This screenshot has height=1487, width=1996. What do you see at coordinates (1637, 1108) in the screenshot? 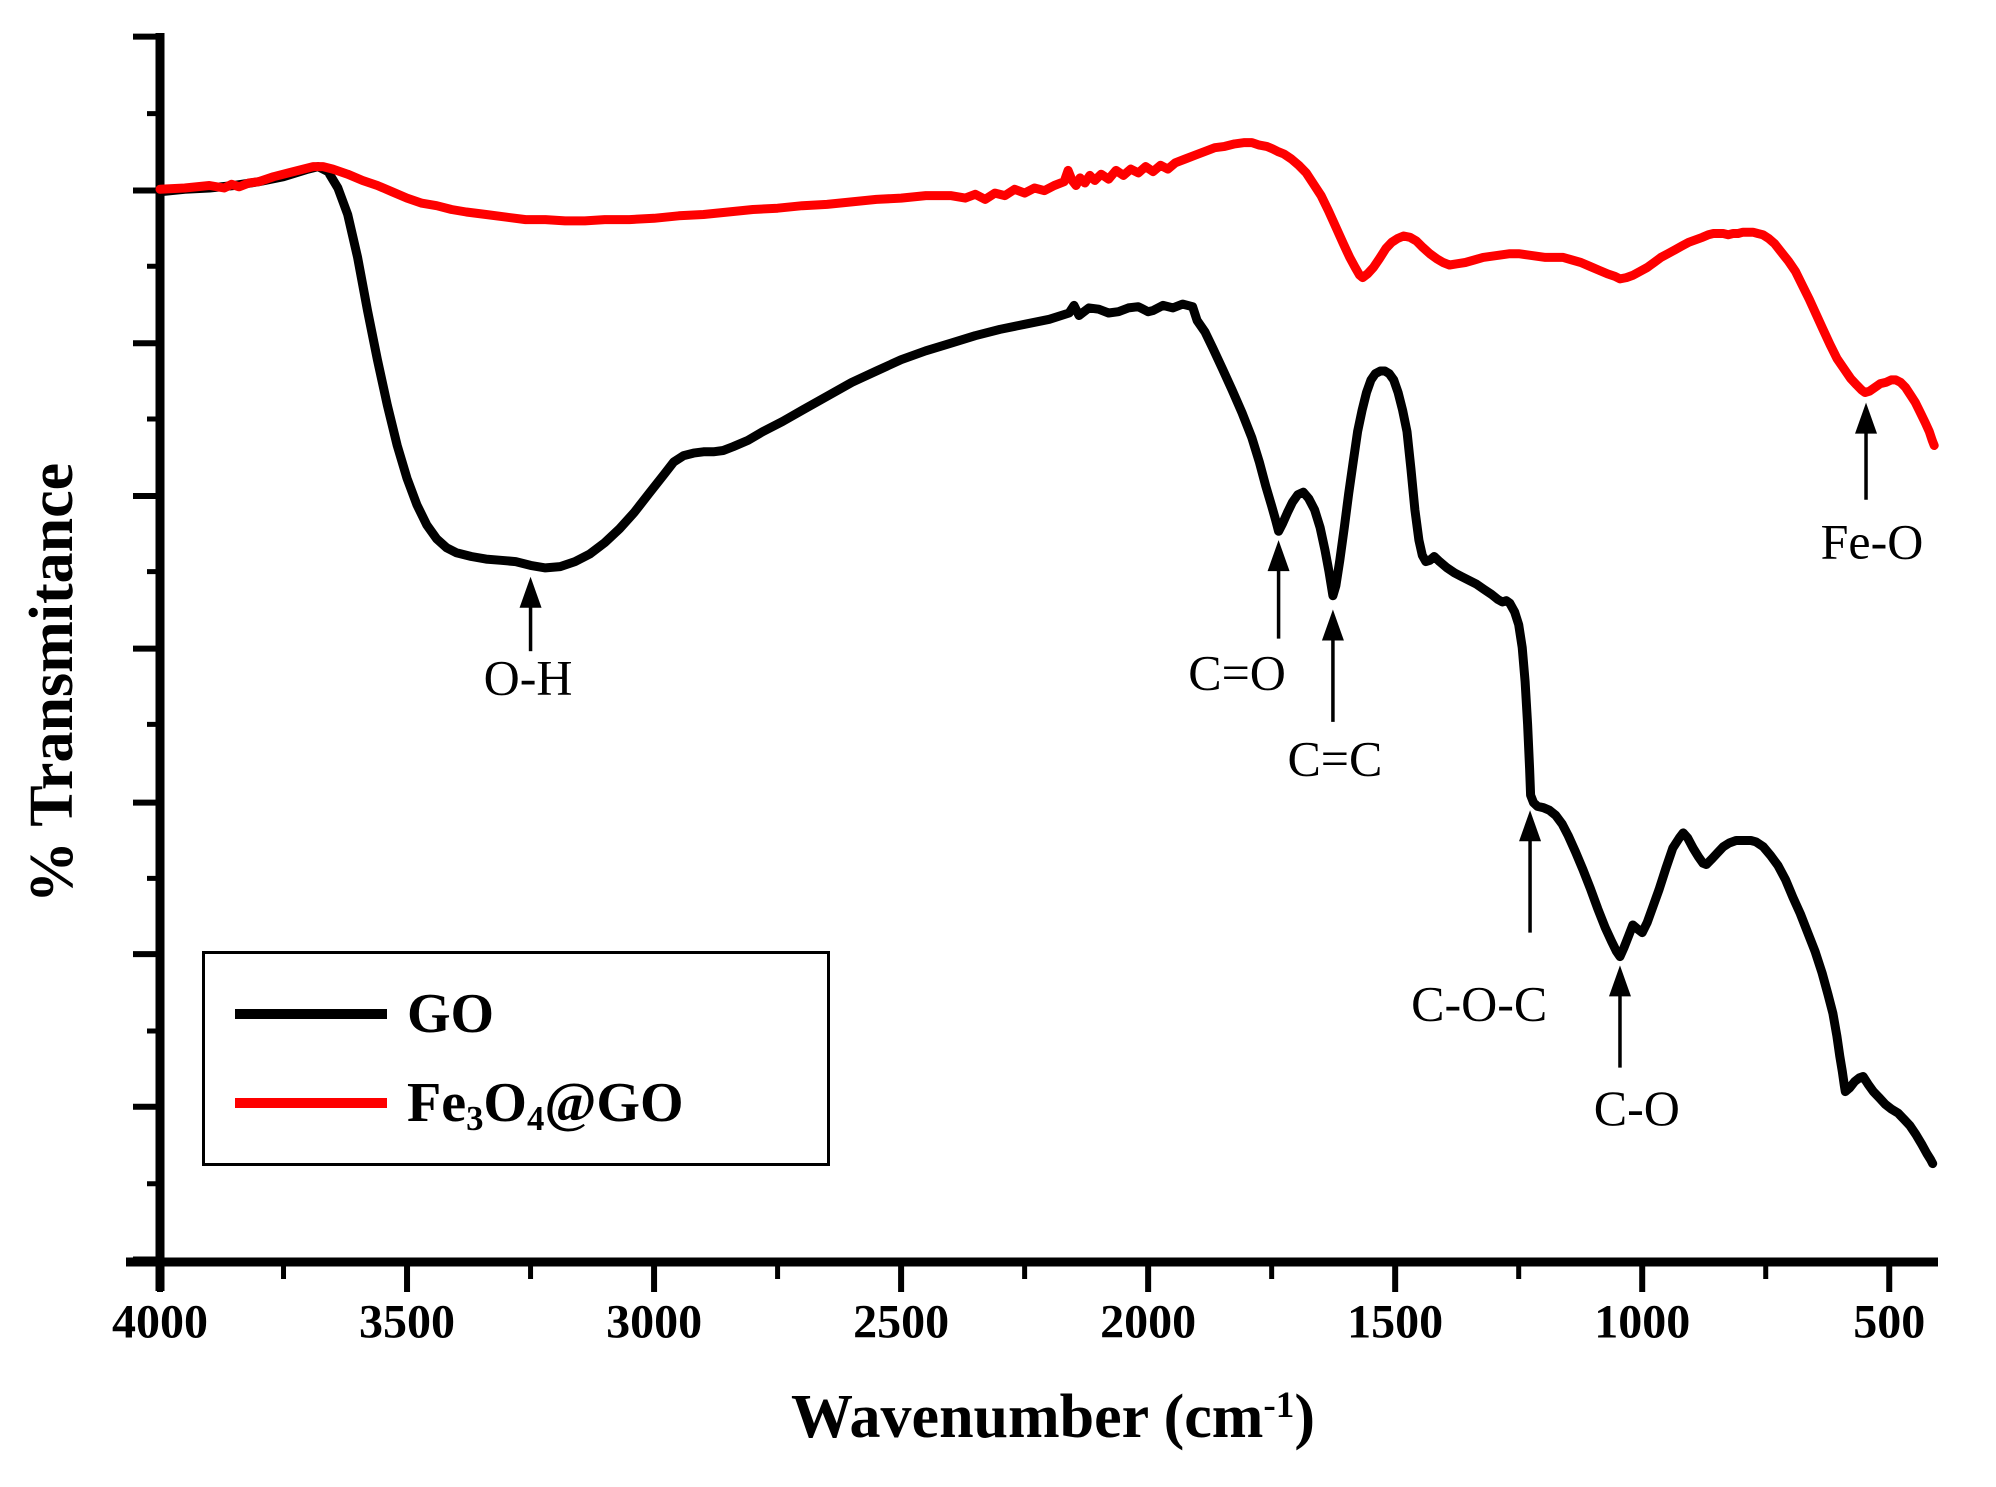
I see `annotation-label-C-O: C-O` at bounding box center [1637, 1108].